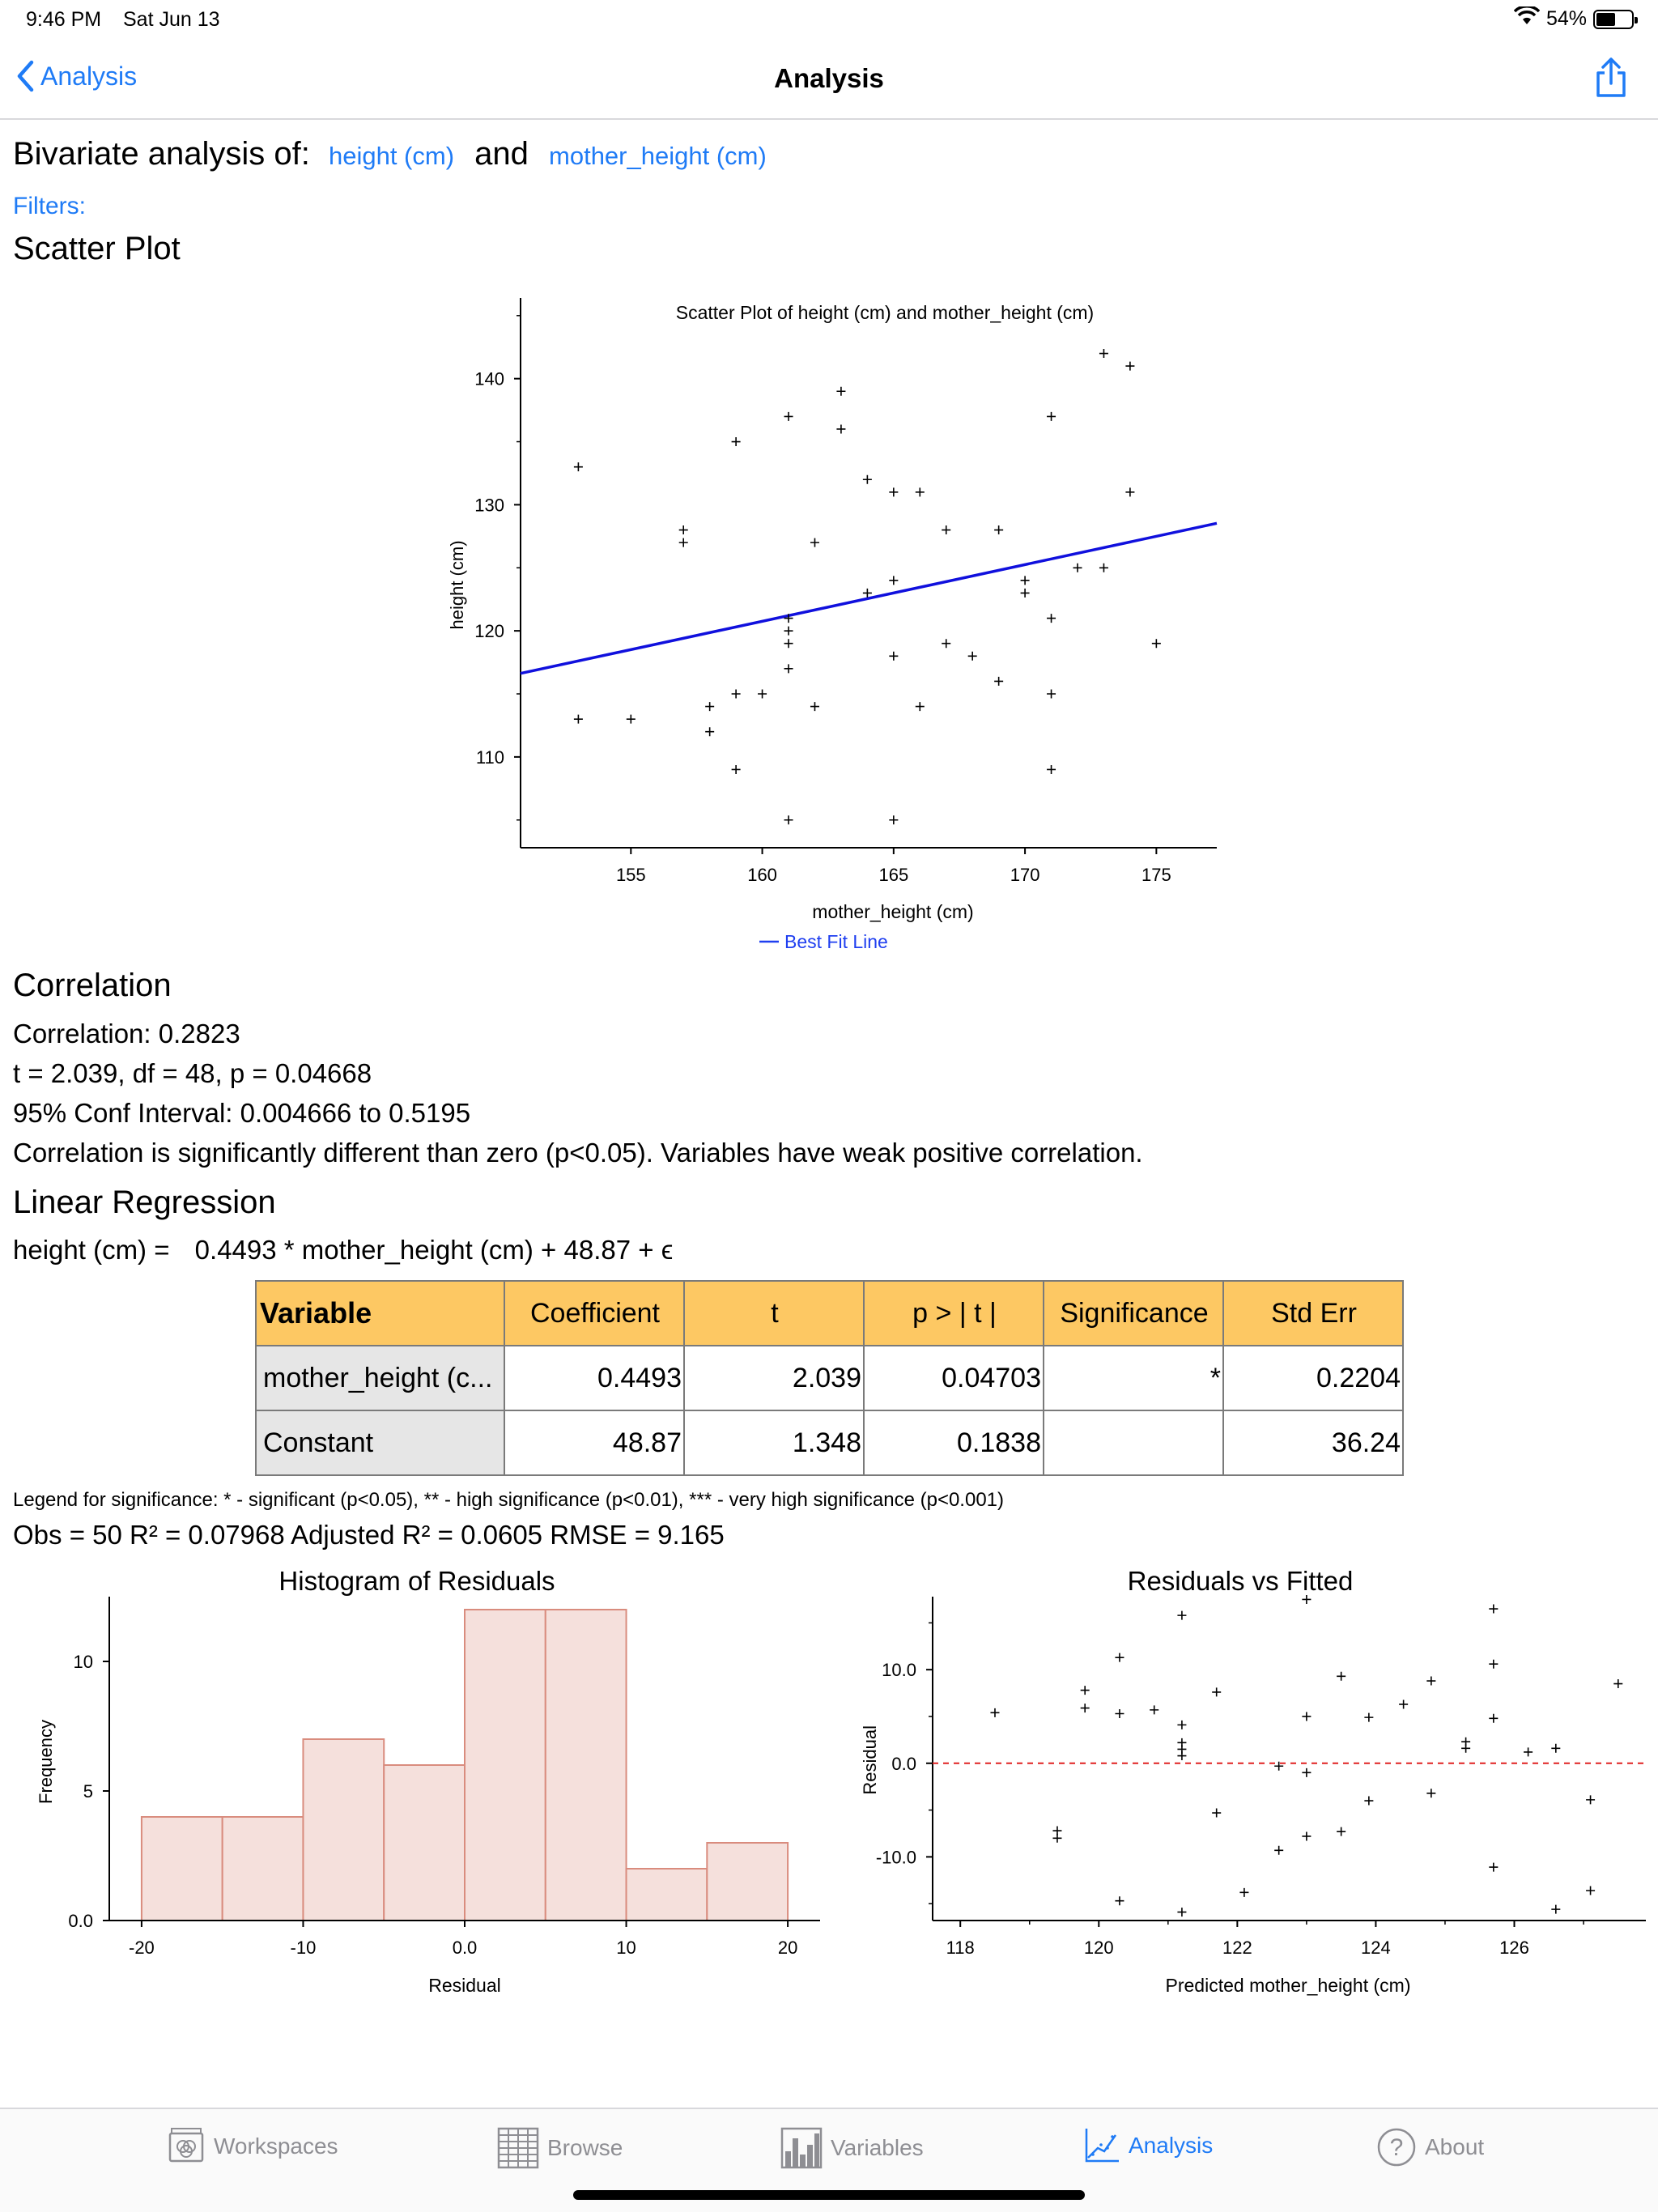 This screenshot has height=2212, width=1658. What do you see at coordinates (1430, 2147) in the screenshot?
I see `tab-about: ? About` at bounding box center [1430, 2147].